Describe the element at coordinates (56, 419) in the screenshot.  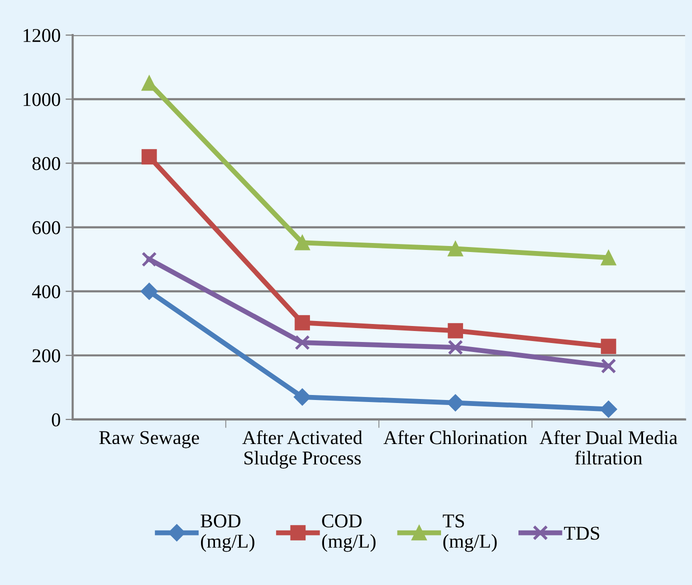
I see `y-tick-label: 0` at that location.